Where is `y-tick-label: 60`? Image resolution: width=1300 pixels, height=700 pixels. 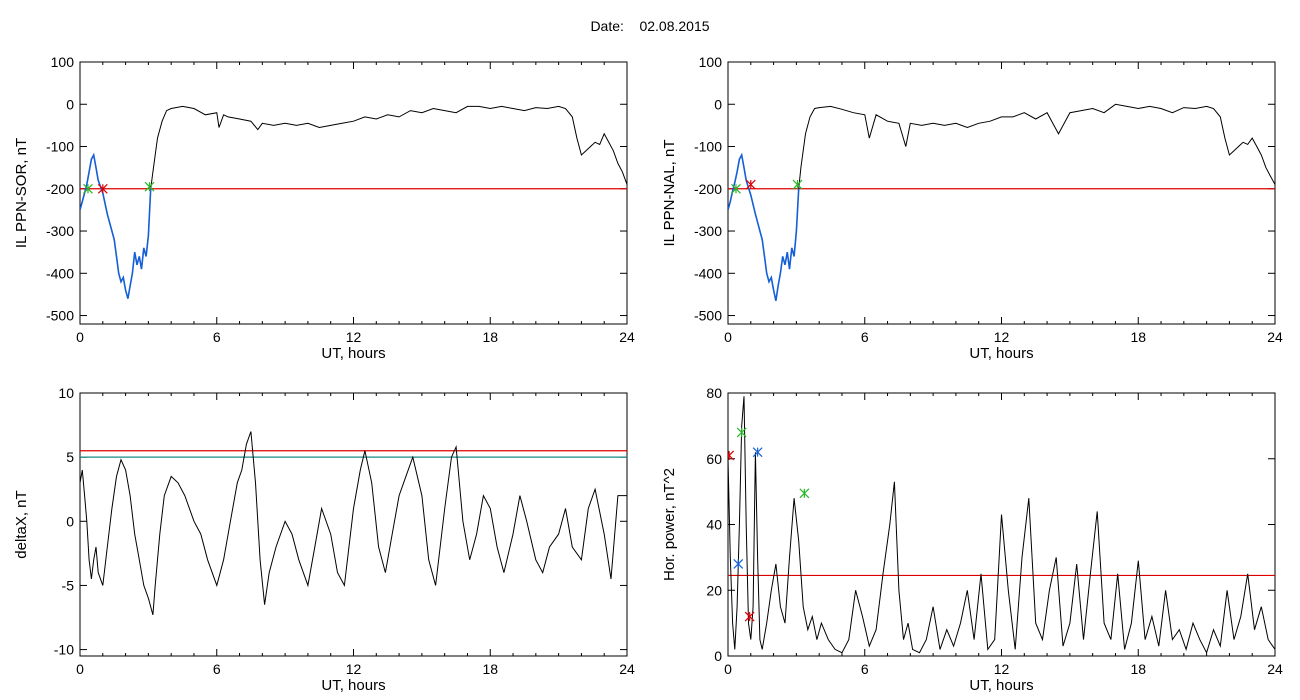
y-tick-label: 60 is located at coordinates (714, 459).